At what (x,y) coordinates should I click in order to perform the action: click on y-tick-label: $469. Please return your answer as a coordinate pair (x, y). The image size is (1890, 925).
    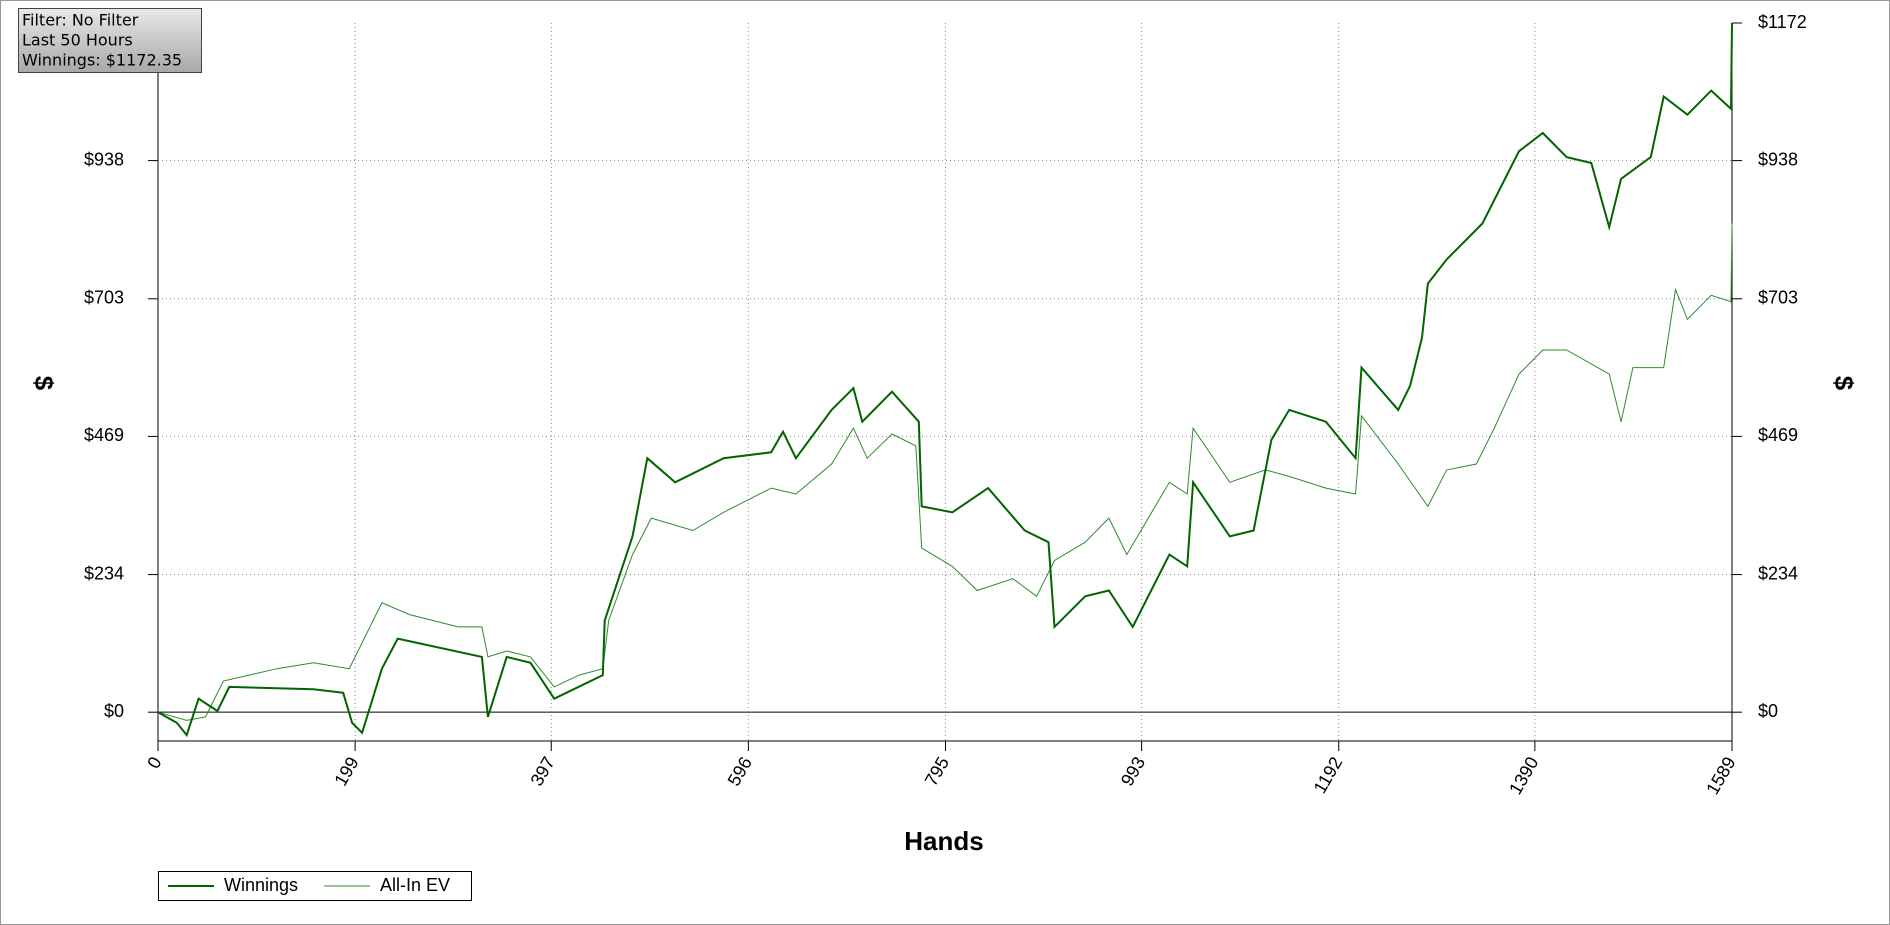
    Looking at the image, I should click on (104, 435).